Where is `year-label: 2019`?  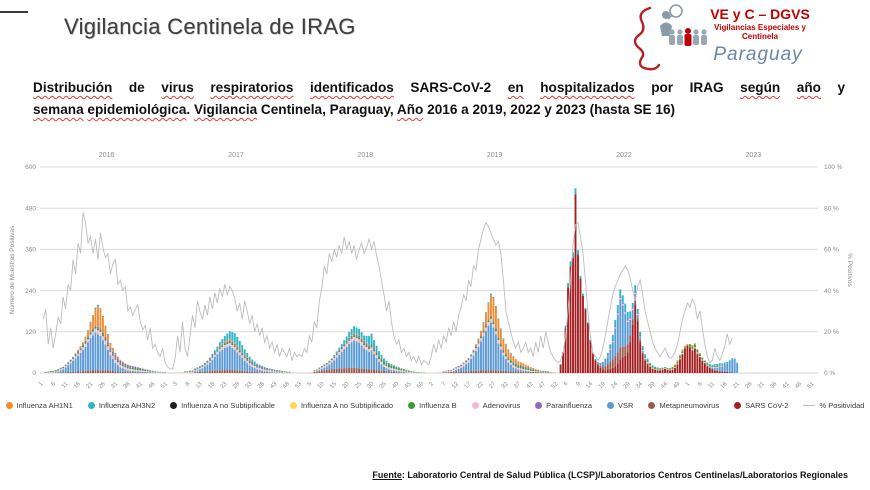 year-label: 2019 is located at coordinates (495, 155).